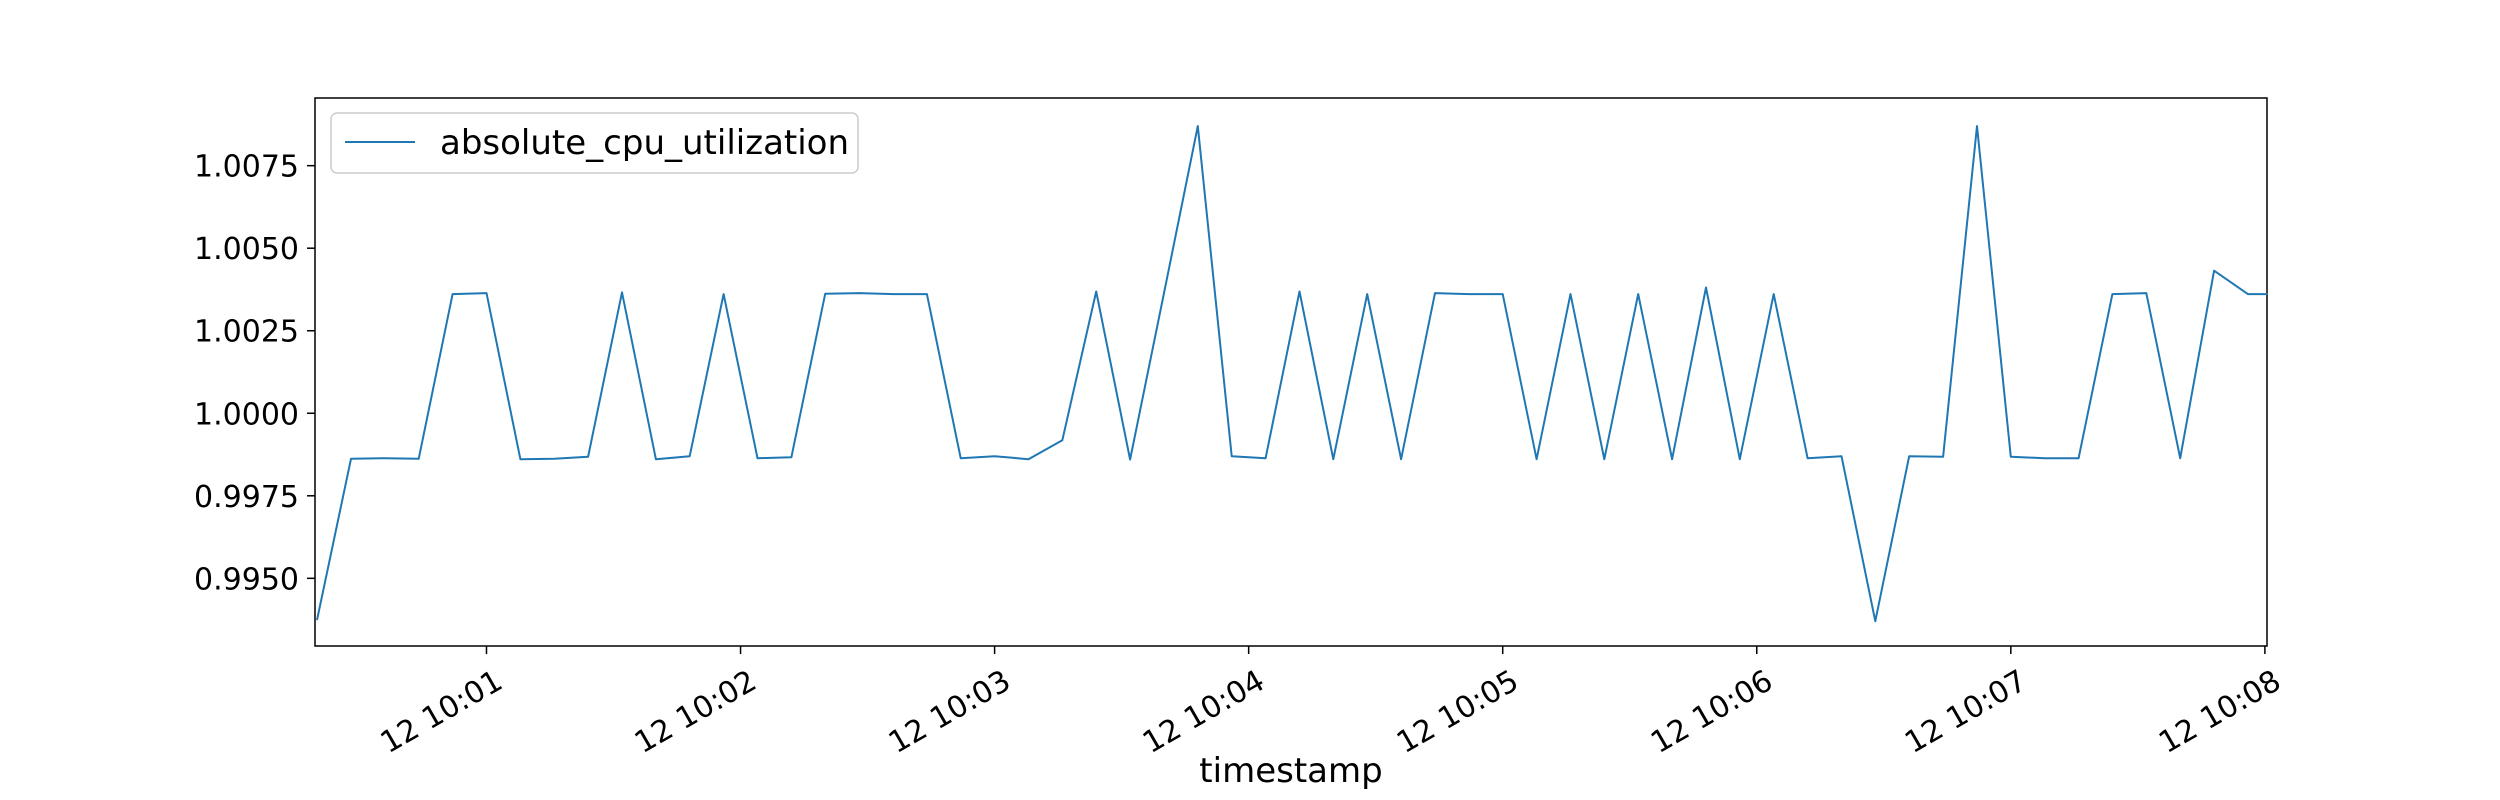 The height and width of the screenshot is (800, 2500). I want to click on x-tick-label: 12 10:06, so click(1712, 711).